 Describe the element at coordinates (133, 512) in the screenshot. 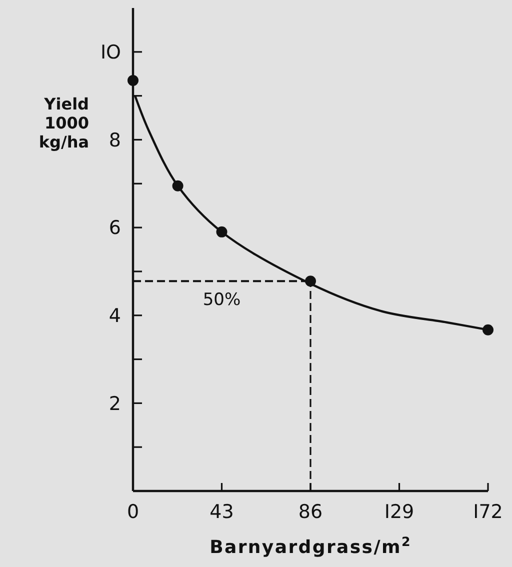

I see `x-tick-label: 0` at that location.